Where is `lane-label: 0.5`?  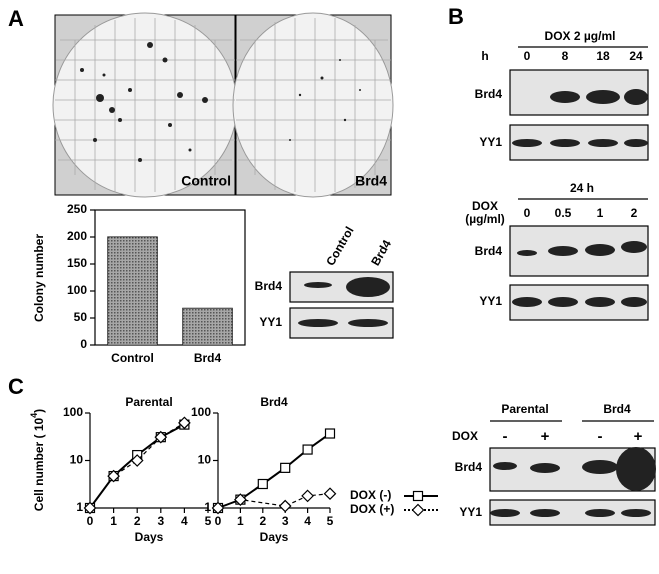
lane-label: 0.5 is located at coordinates (563, 213).